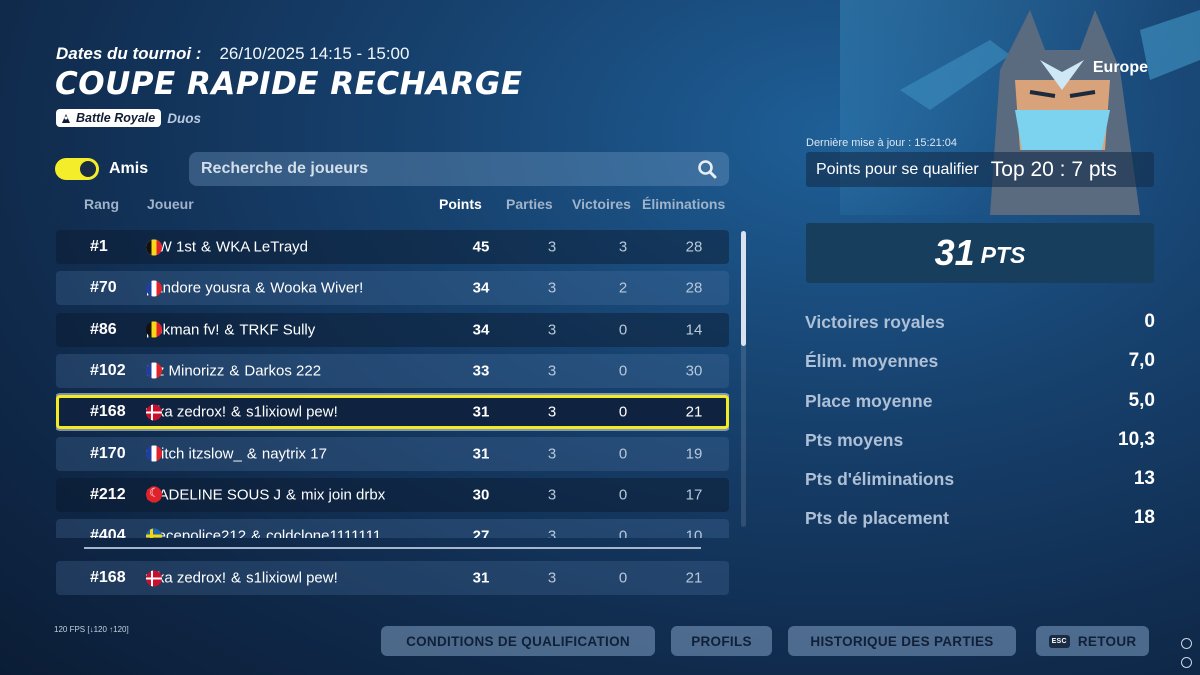 This screenshot has width=1200, height=675. What do you see at coordinates (980, 329) in the screenshot?
I see `stat-row: Victoires royales 0` at bounding box center [980, 329].